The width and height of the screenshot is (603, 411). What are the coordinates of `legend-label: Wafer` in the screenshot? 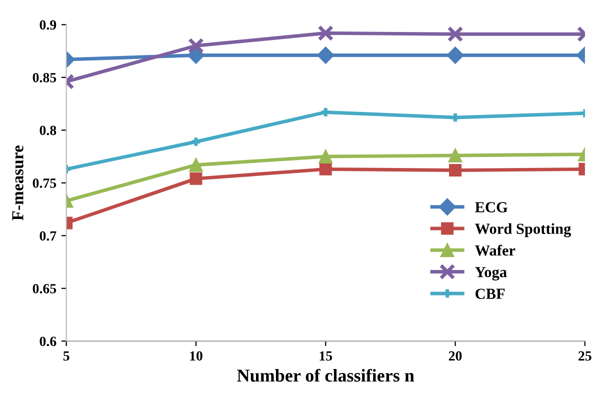 It's located at (495, 250).